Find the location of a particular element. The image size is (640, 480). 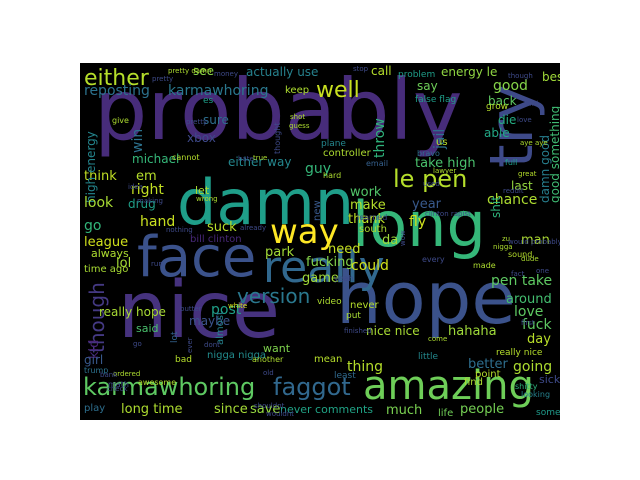

cloud-word: throw is located at coordinates (380, 138).